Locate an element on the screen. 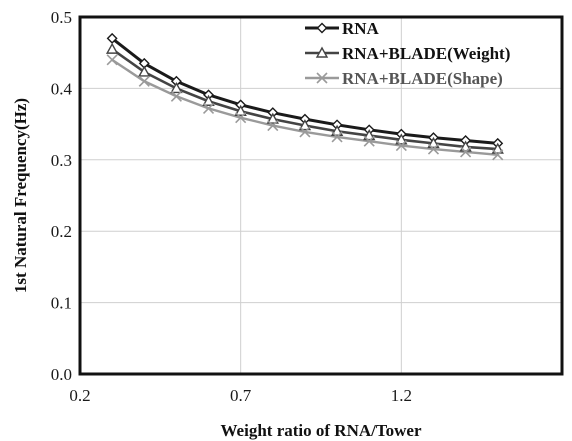 This screenshot has width=572, height=441. x-tick-label: 0.2 is located at coordinates (79, 395).